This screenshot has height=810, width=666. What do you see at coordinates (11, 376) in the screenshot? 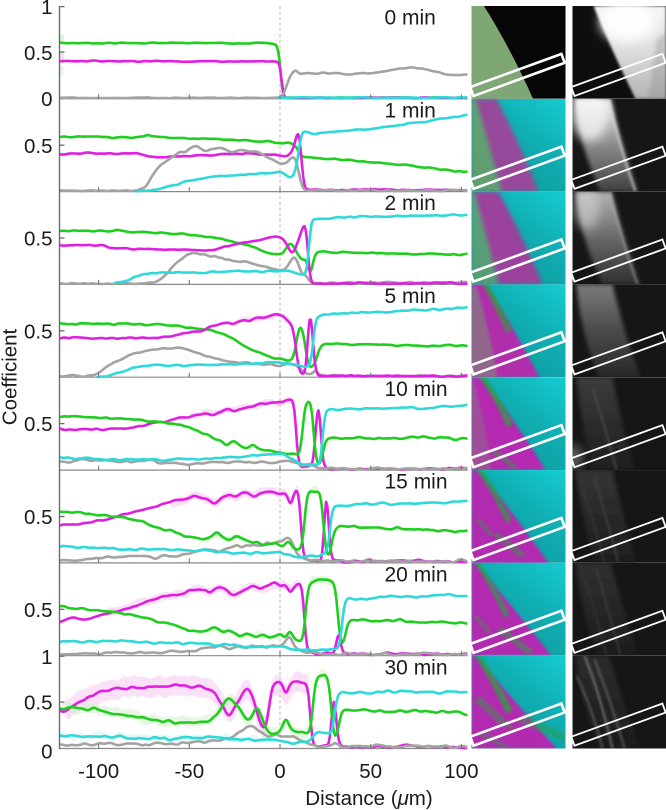
I see `svg-text: Coefficient` at bounding box center [11, 376].